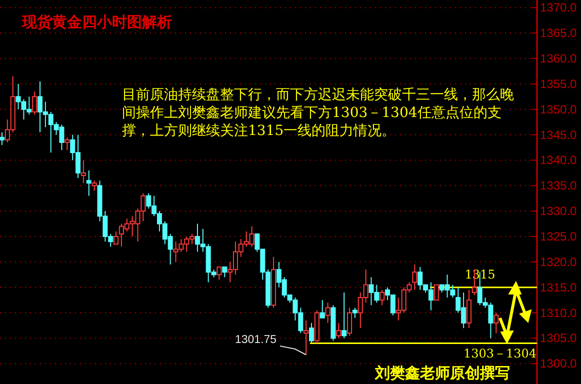  I want to click on y-tick-label: 1310.0, so click(559, 313).